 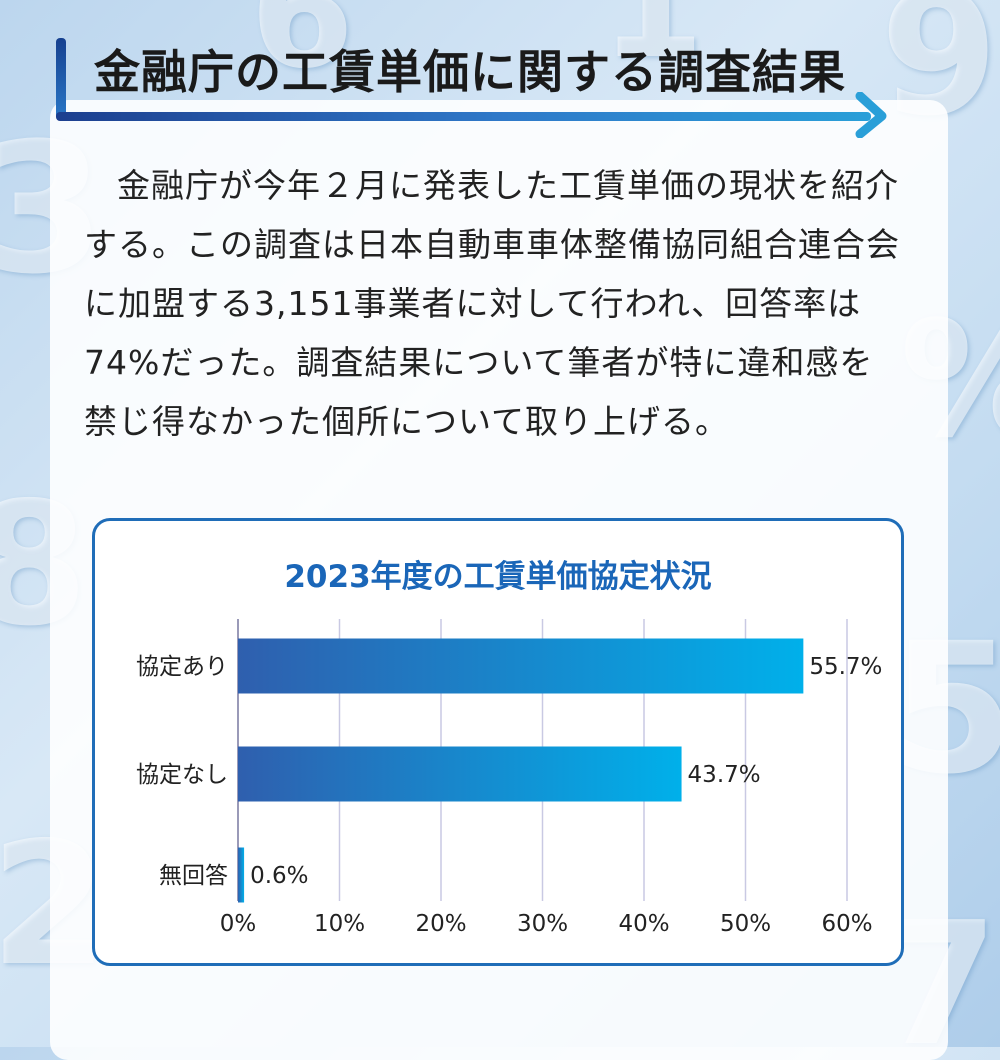 I want to click on x-tick-label: 20%, so click(x=440, y=924).